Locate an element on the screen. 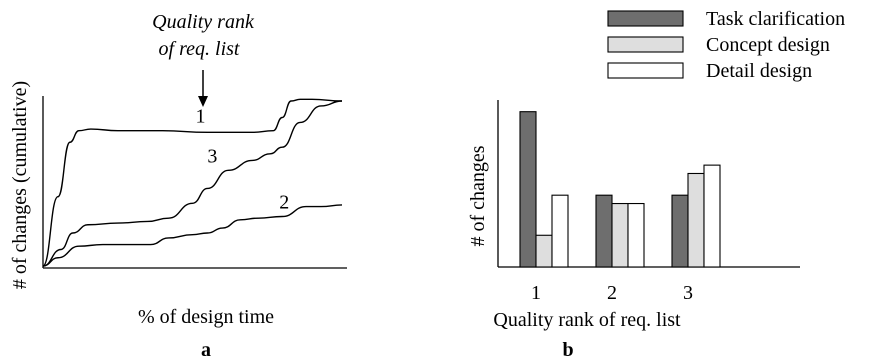  panel-b-bars is located at coordinates (620, 189).